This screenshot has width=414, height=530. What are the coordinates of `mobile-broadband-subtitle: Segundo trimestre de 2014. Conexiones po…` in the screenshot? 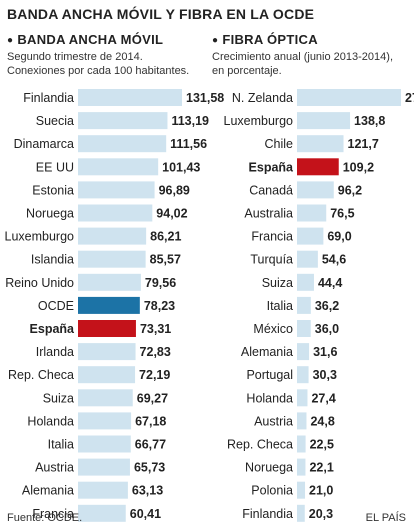 It's located at (98, 64).